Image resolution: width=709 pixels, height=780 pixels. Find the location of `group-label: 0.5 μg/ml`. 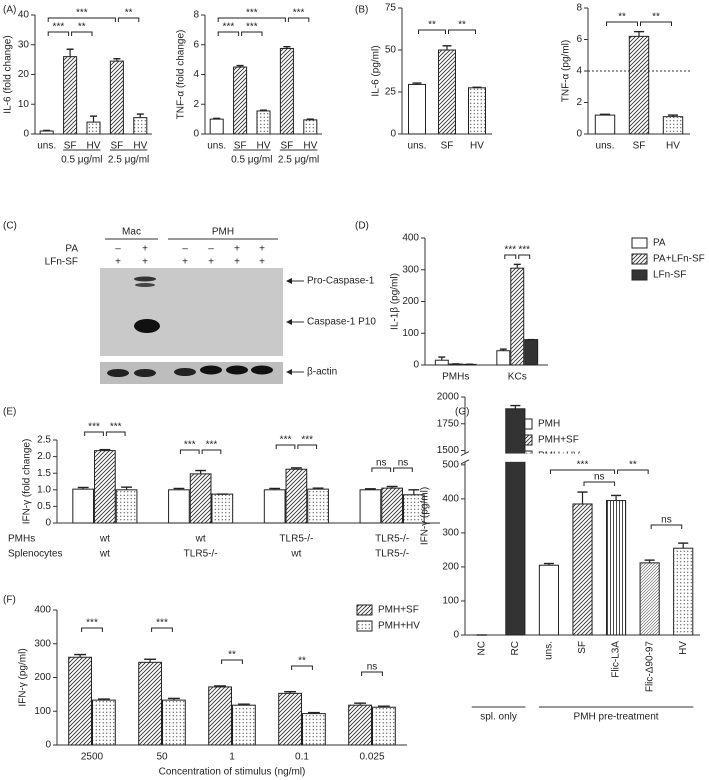

group-label: 0.5 μg/ml is located at coordinates (81, 160).